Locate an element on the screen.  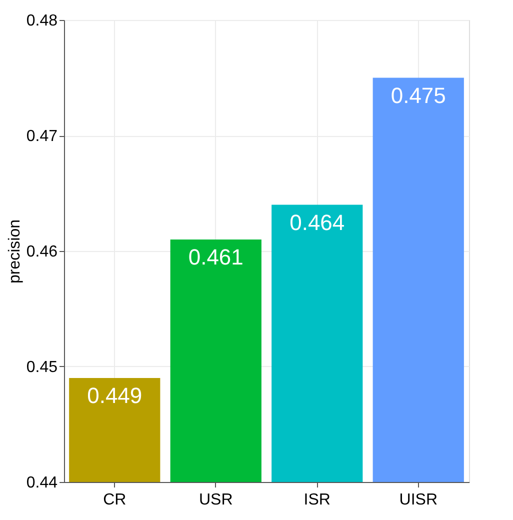
data-label: 0.461 is located at coordinates (216, 257).